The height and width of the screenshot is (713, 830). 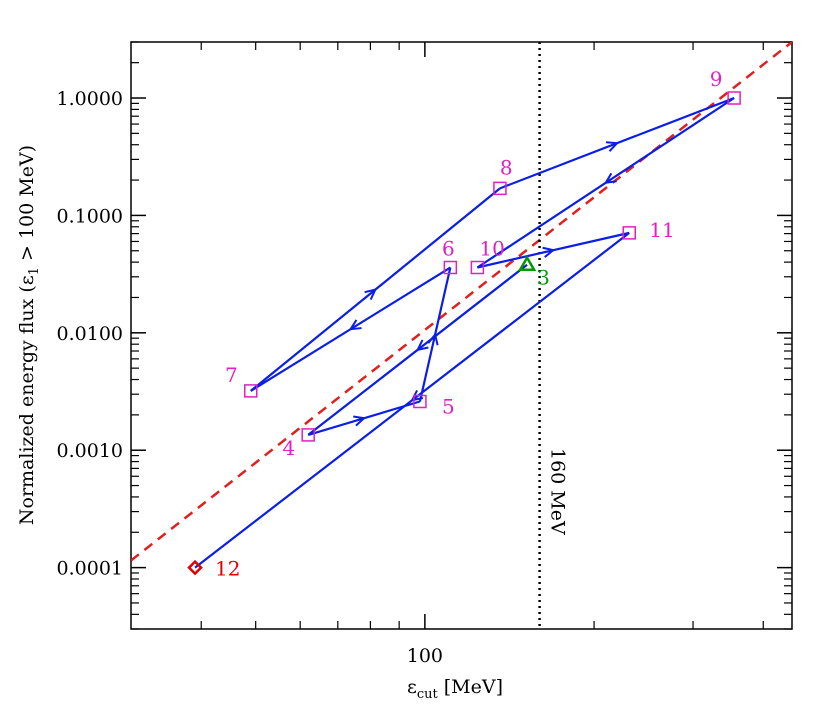 What do you see at coordinates (448, 406) in the screenshot?
I see `point-label-5: 5` at bounding box center [448, 406].